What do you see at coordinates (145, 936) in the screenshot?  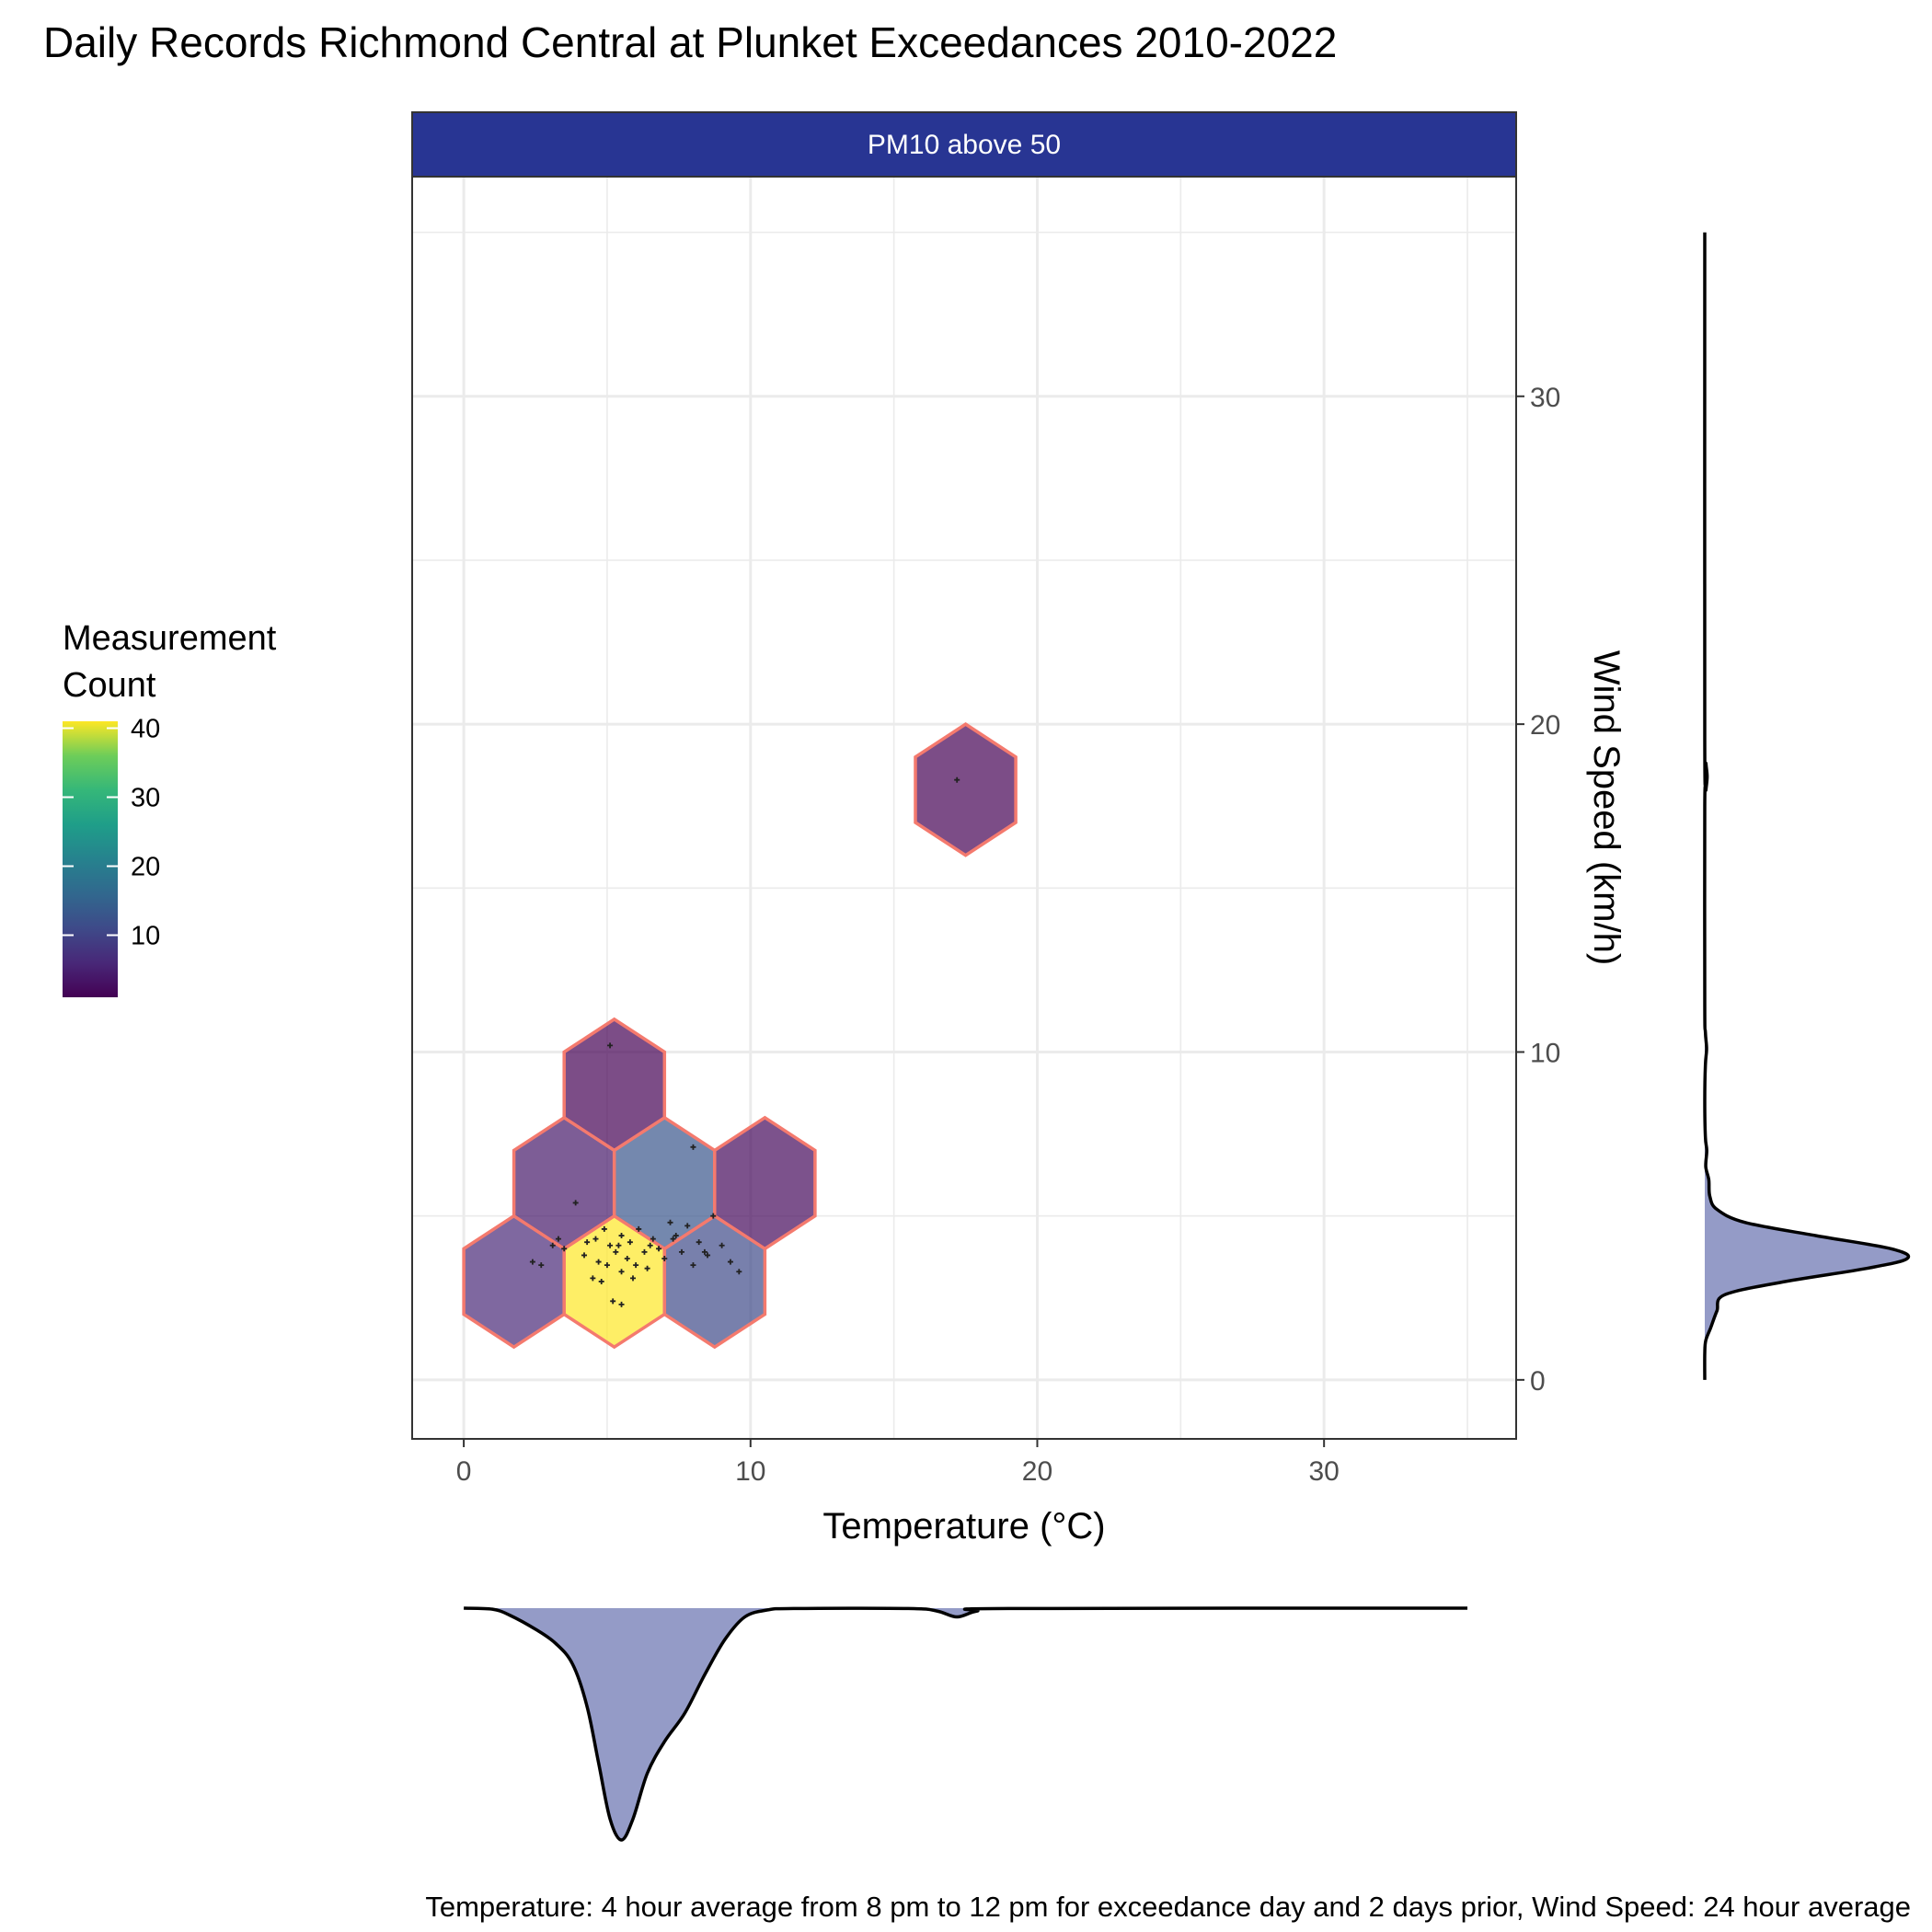 I see `legend-tick-label: 10` at bounding box center [145, 936].